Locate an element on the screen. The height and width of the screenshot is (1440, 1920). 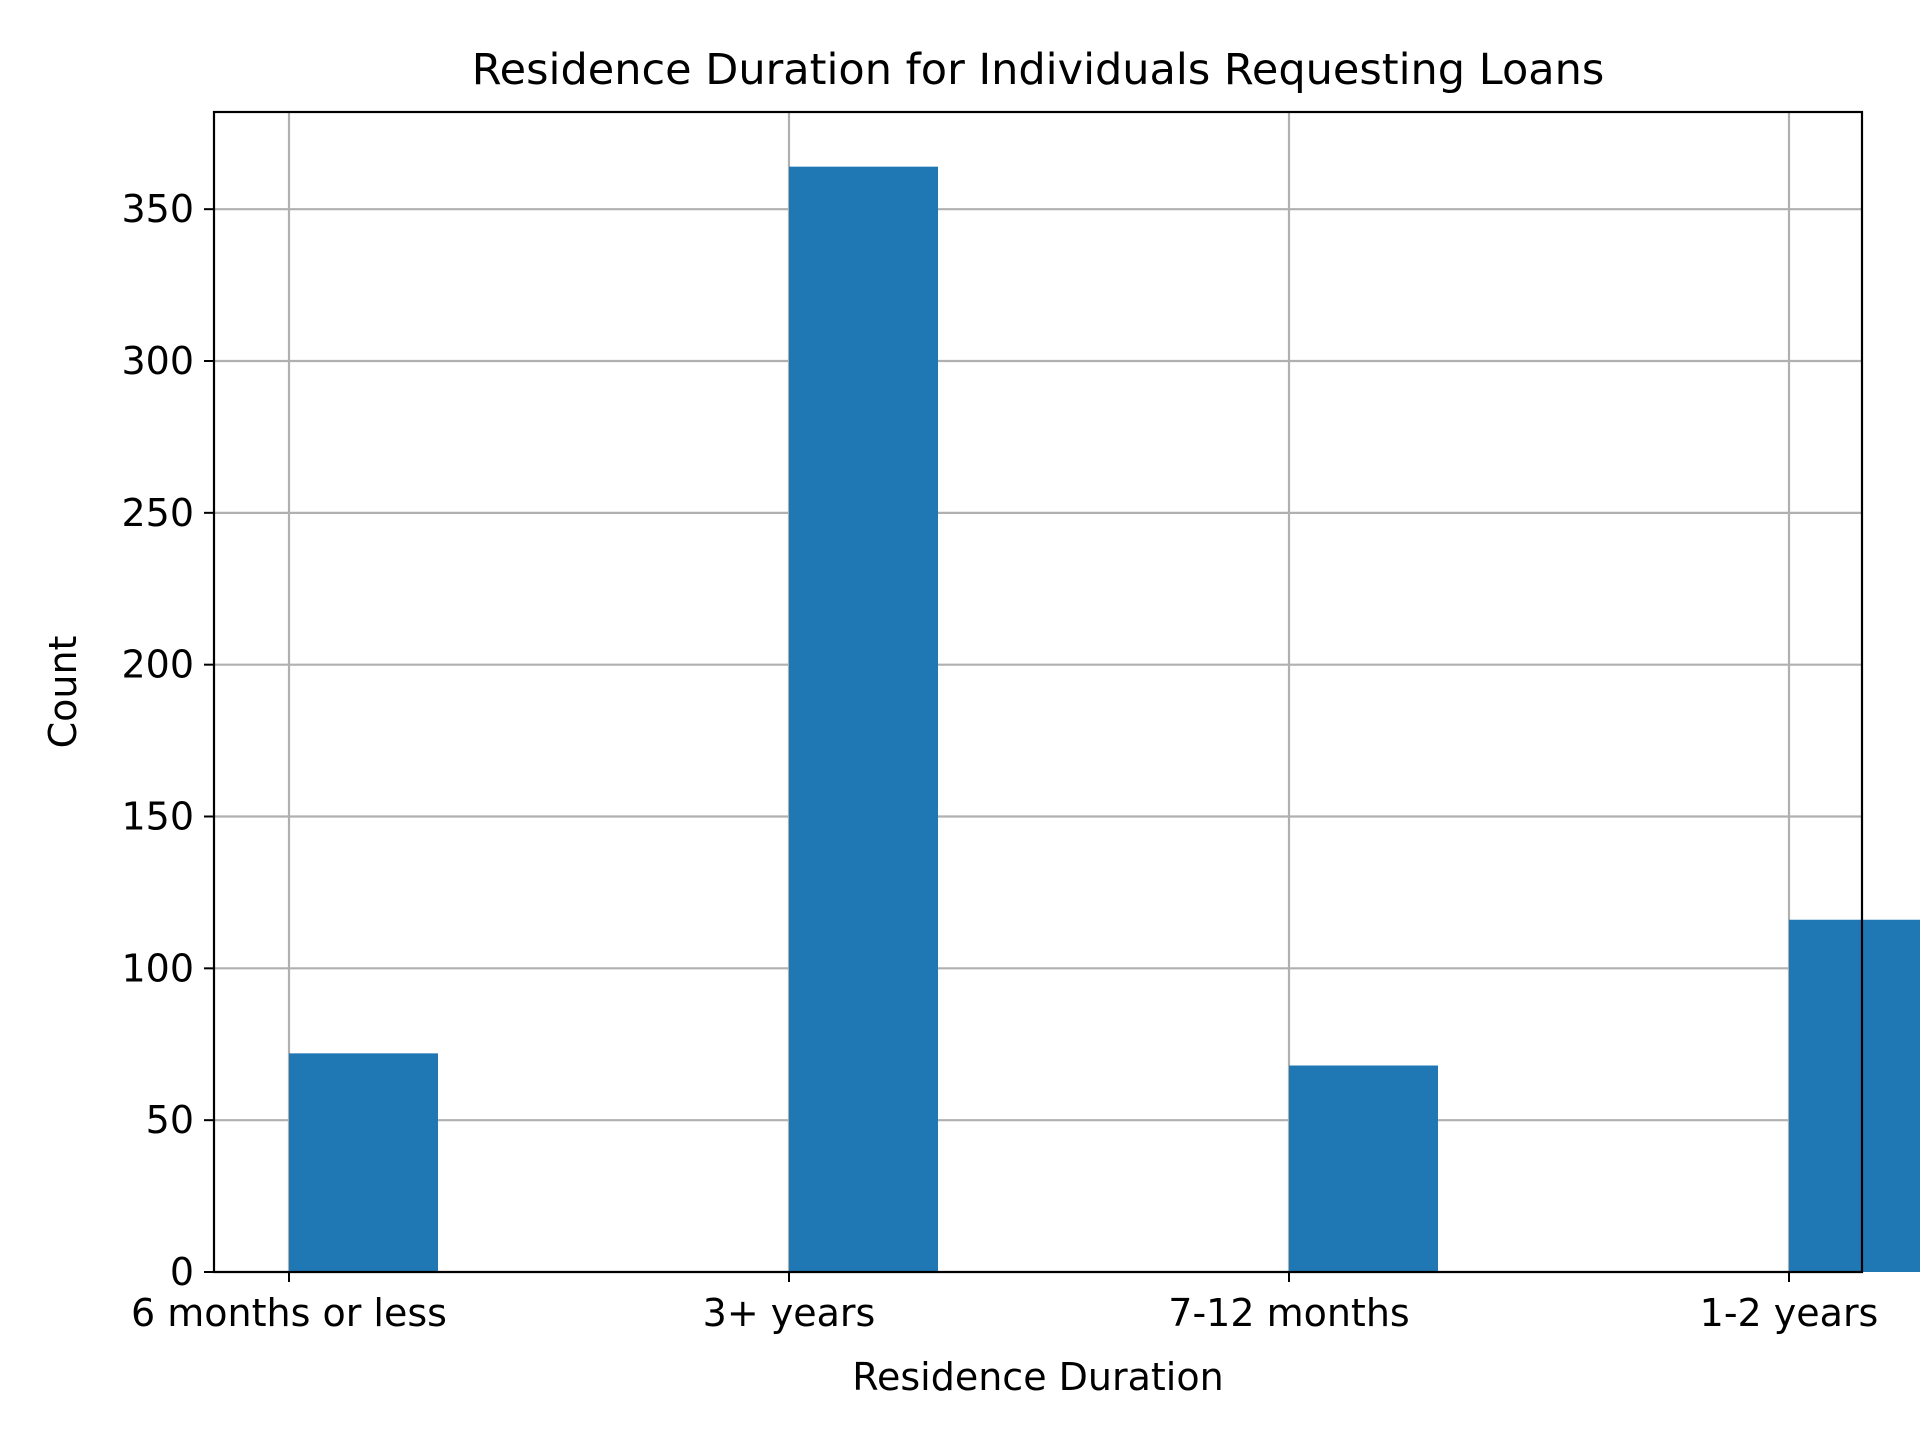
y-axis-label: Count is located at coordinates (63, 692).